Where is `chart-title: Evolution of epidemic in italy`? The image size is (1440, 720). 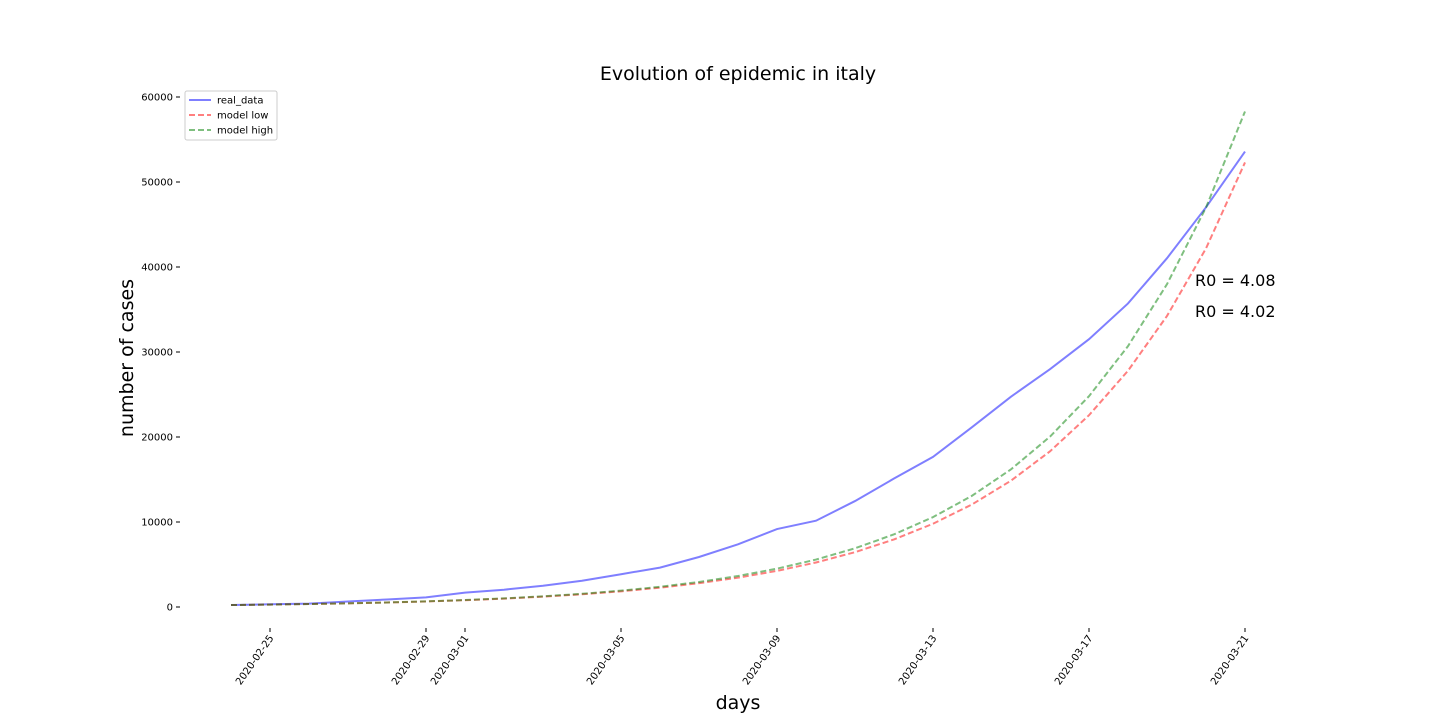 chart-title: Evolution of epidemic in italy is located at coordinates (738, 74).